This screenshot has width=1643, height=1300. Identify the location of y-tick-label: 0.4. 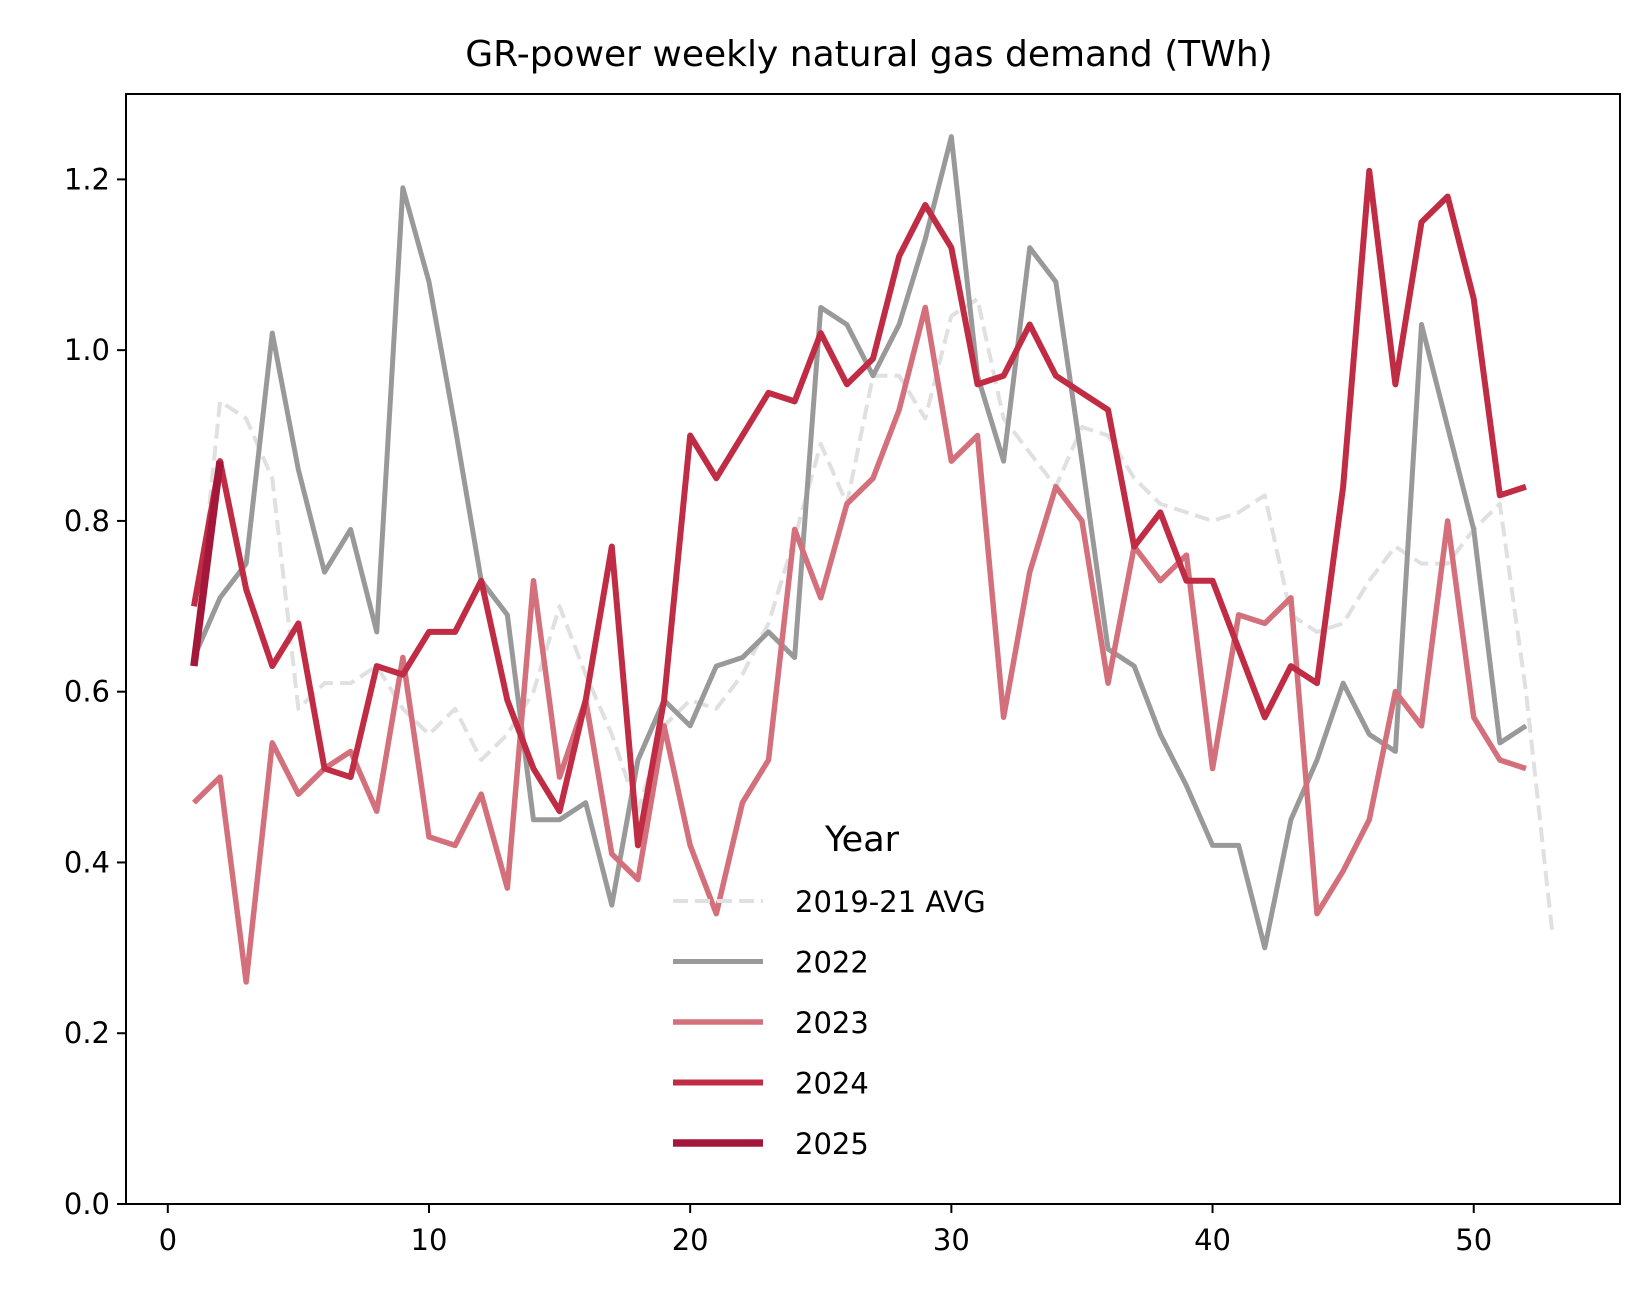
(87, 862).